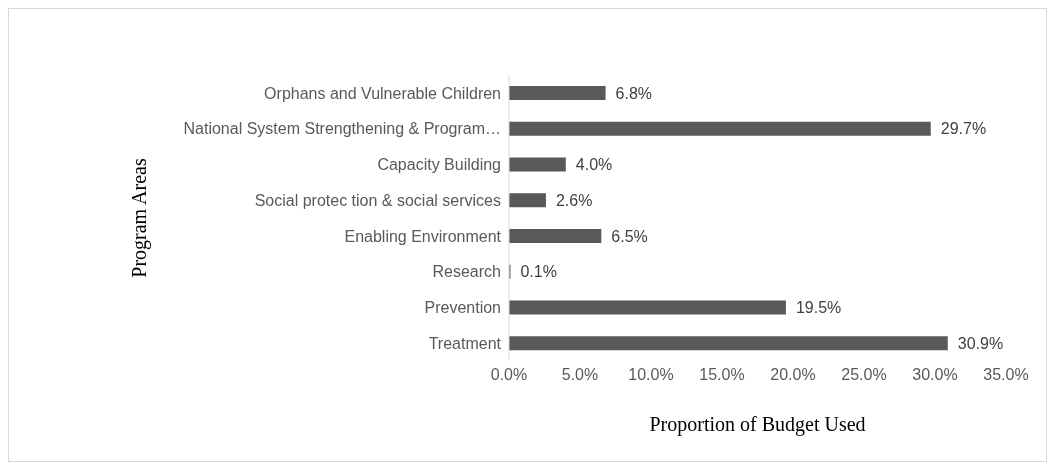 This screenshot has height=470, width=1055. Describe the element at coordinates (1006, 375) in the screenshot. I see `x-tick-label: 35.0%` at that location.